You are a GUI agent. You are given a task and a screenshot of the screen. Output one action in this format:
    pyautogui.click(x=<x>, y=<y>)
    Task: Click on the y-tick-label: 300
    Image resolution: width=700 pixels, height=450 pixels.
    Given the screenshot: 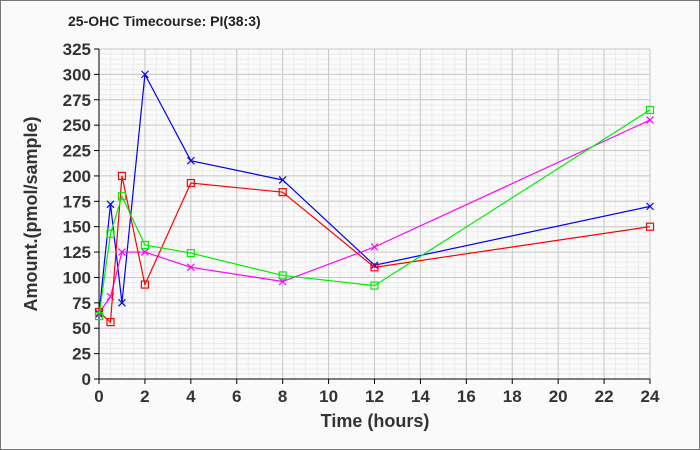 What is the action you would take?
    pyautogui.click(x=77, y=74)
    